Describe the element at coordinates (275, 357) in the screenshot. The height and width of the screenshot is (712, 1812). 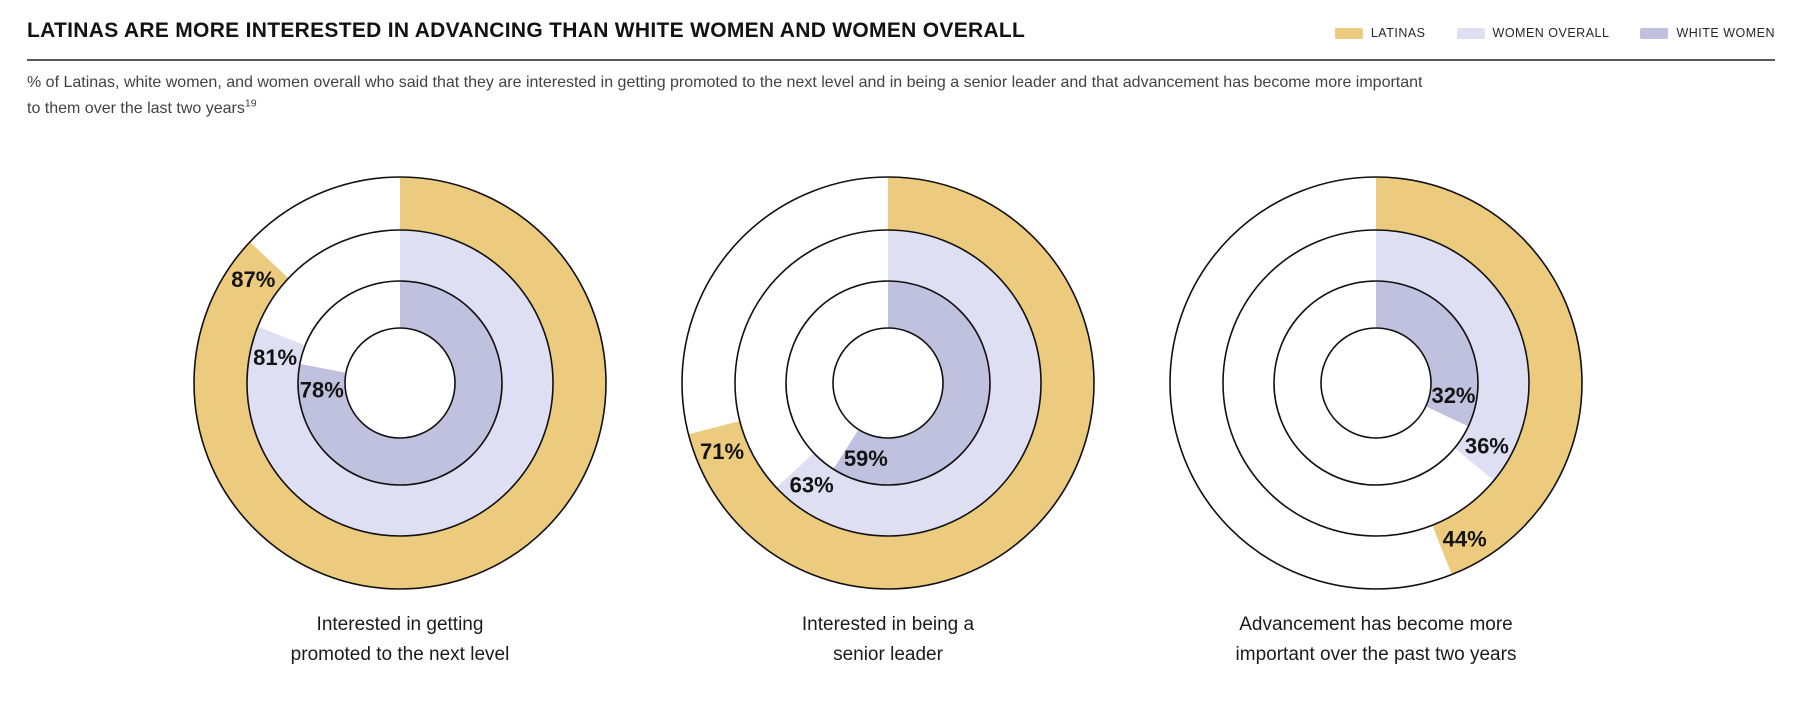
I see `value-label: 81%` at that location.